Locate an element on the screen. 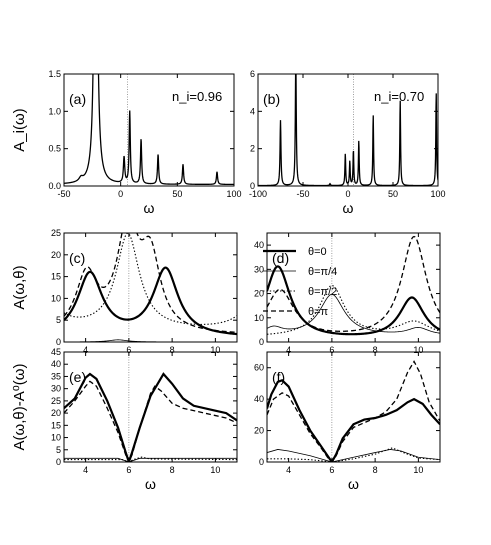 Image resolution: width=491 pixels, height=545 pixels. panel-e: 4 6 8 10 0 5 10 15 20 25 30 35 40 45 (e) ω A(ω,θ)-A⁰(ω) is located at coordinates (124, 419).